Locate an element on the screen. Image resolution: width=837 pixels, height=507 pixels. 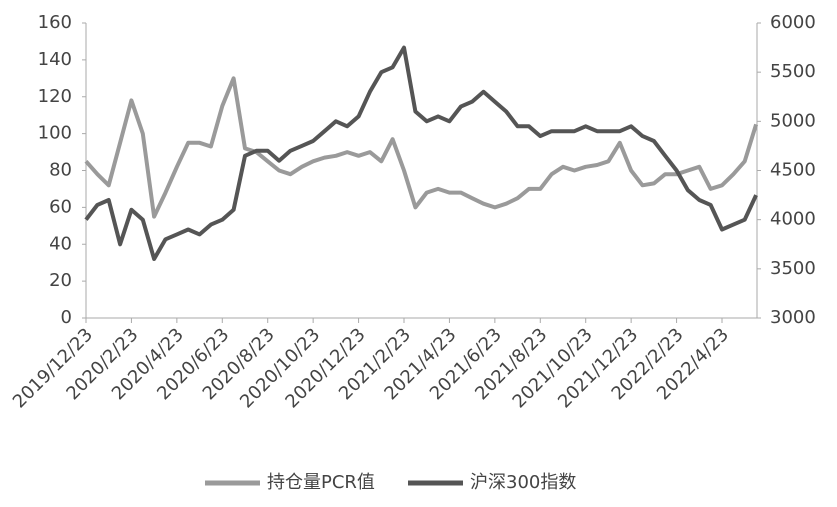
y2-tick-label: 6000 is located at coordinates (793, 22).